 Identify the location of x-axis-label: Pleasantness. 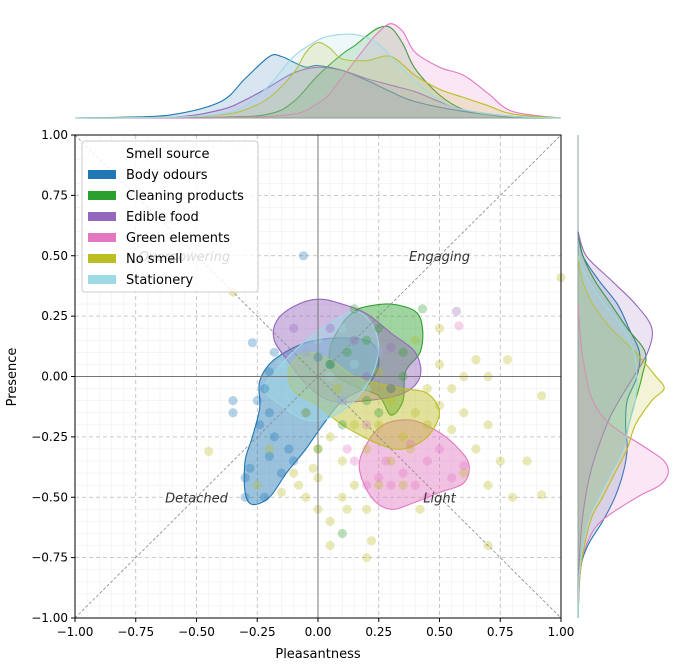
(318, 654).